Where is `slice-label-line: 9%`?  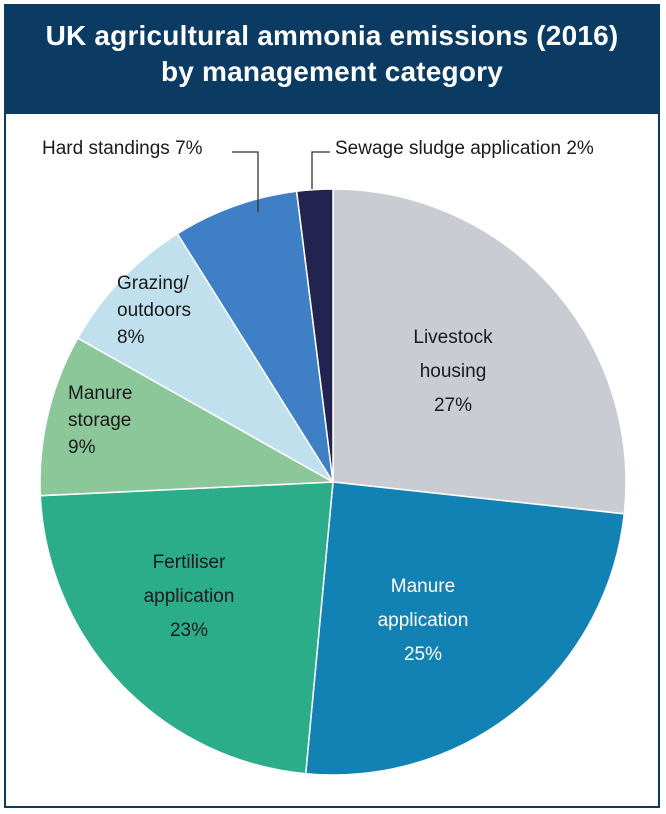 slice-label-line: 9% is located at coordinates (82, 447).